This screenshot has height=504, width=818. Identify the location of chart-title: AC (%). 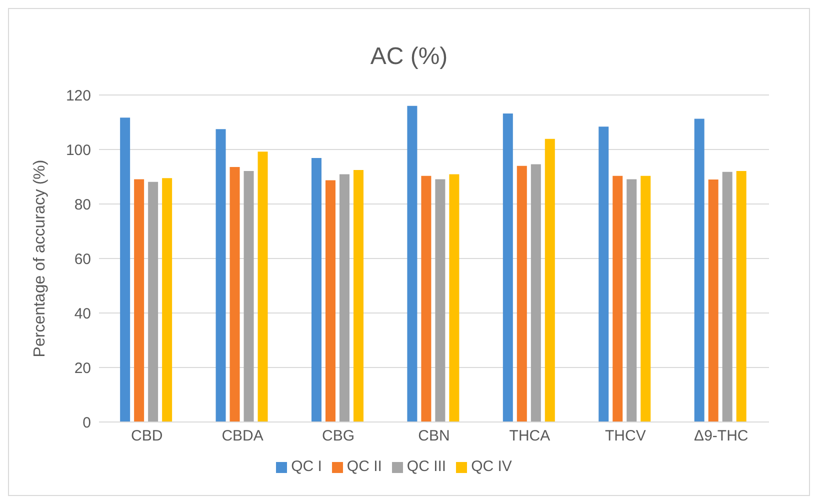
(409, 57).